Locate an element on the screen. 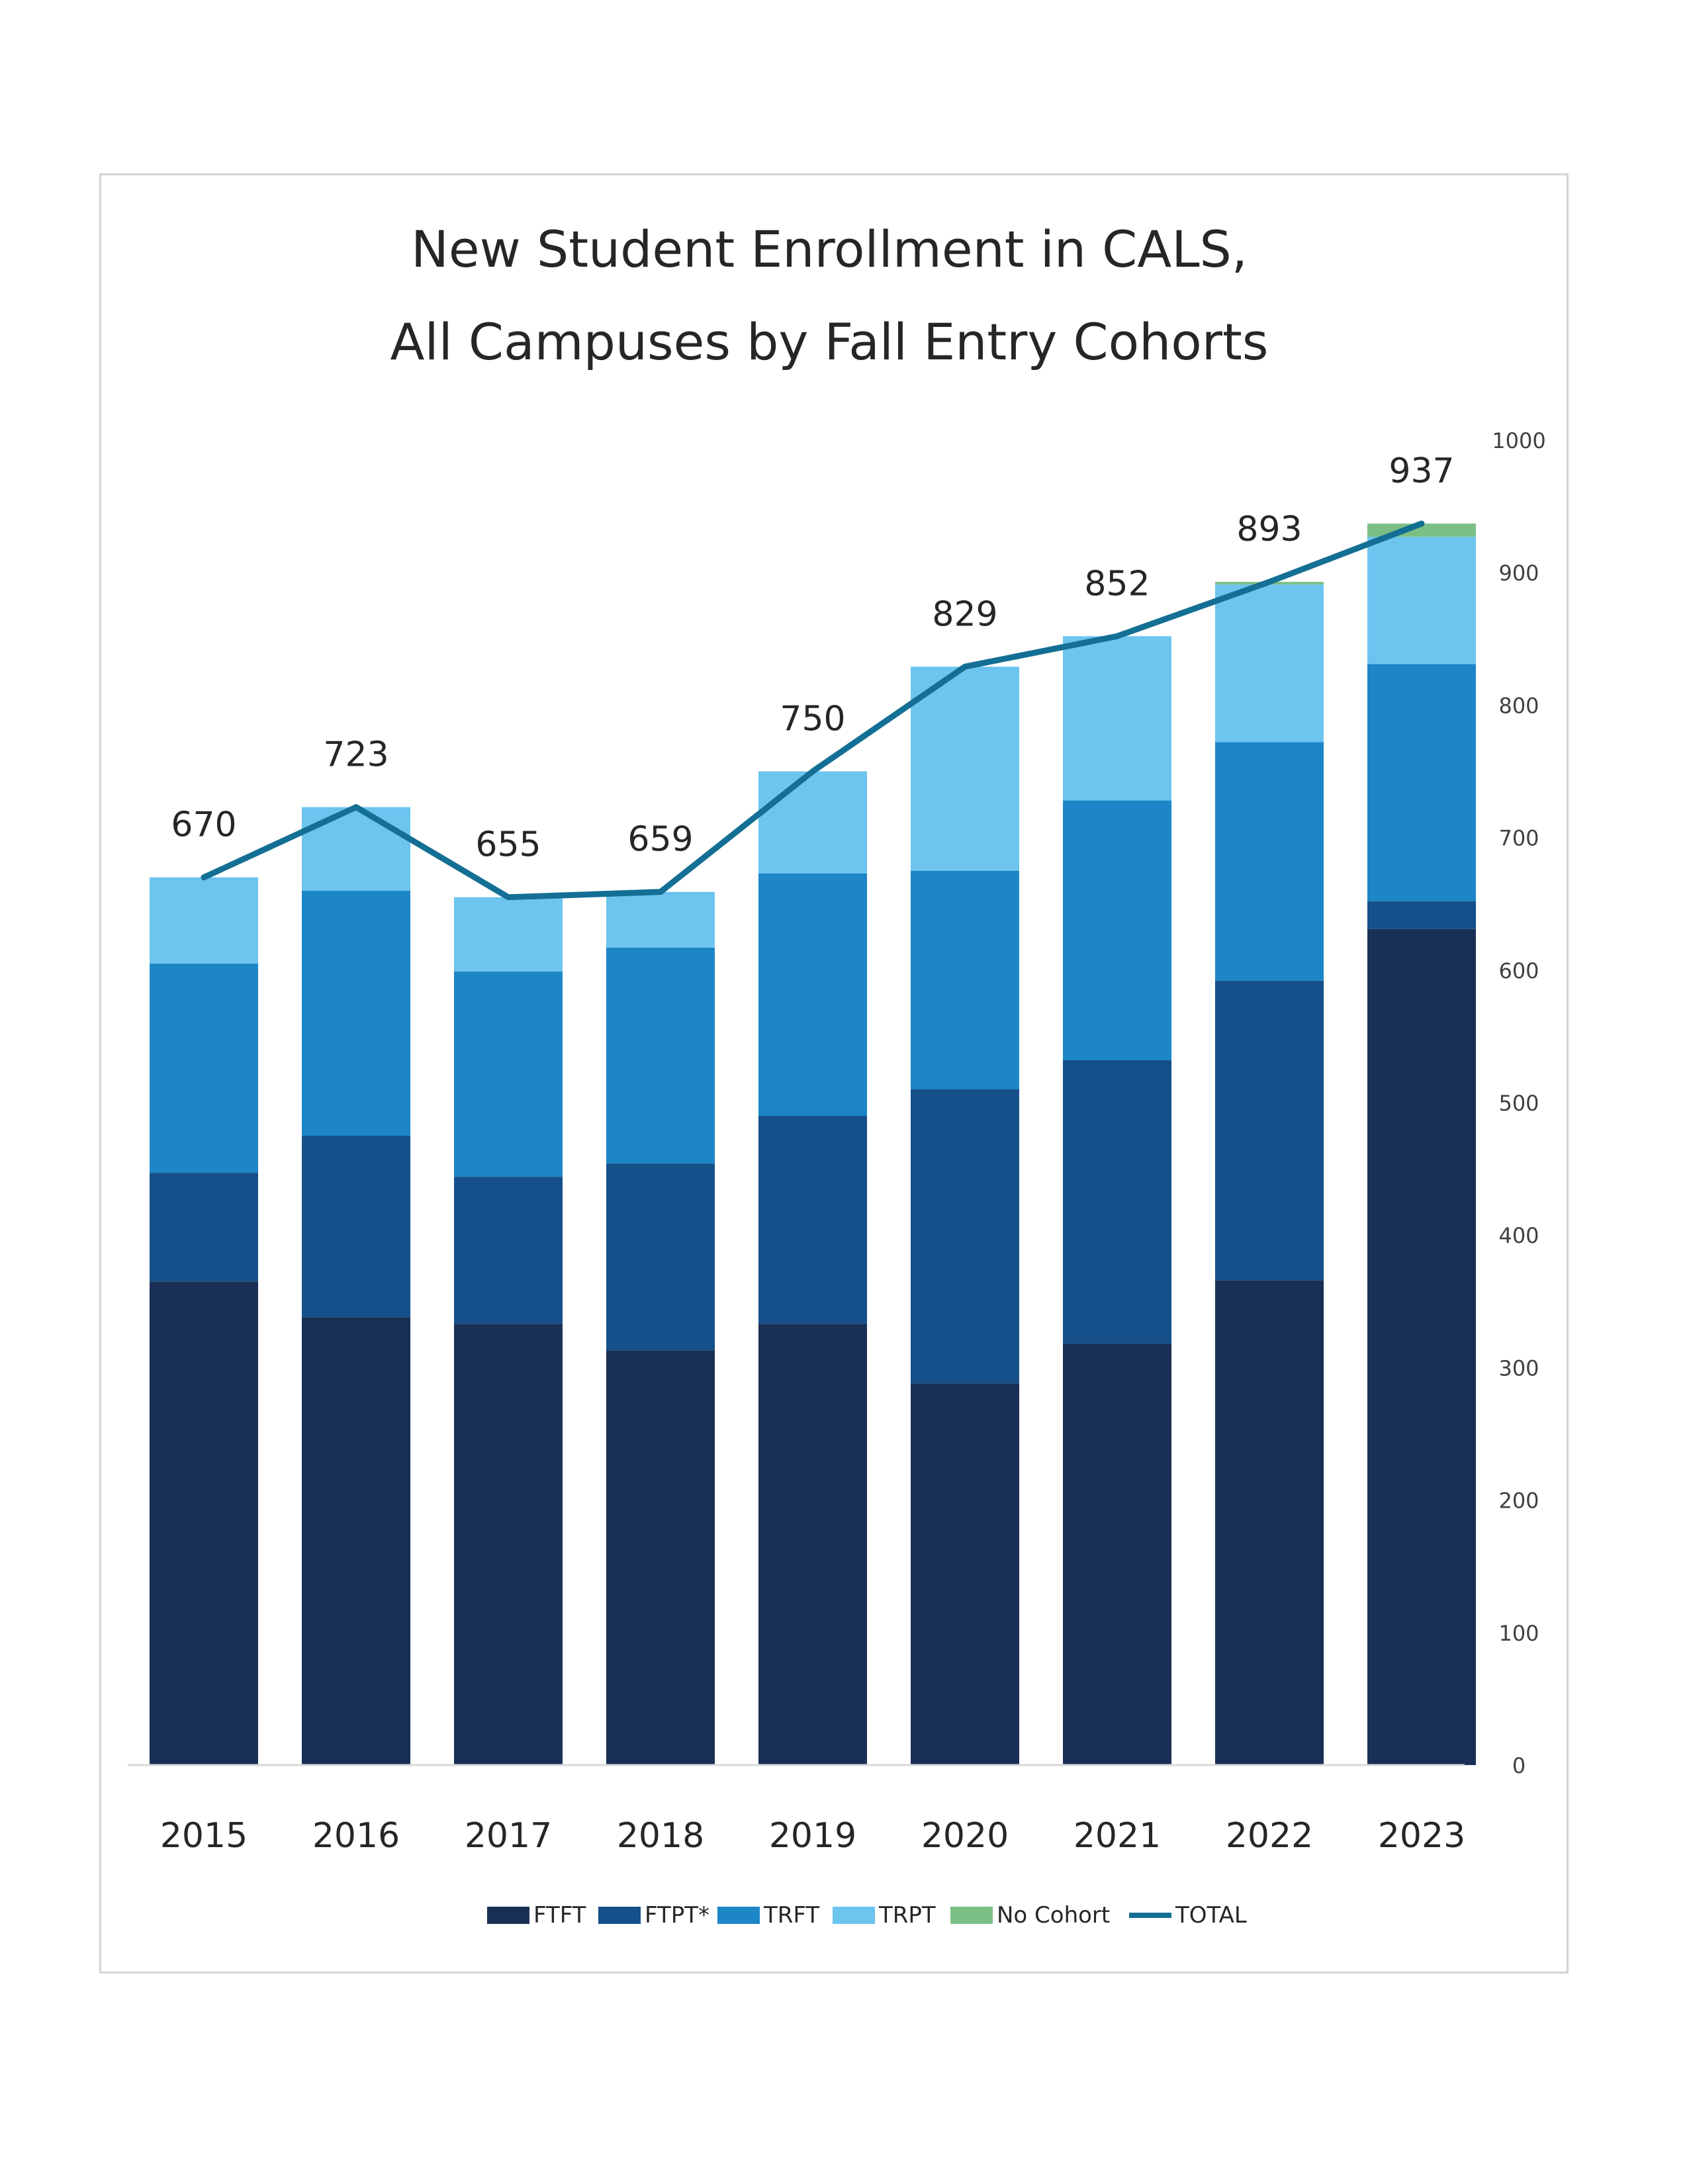 Image resolution: width=1689 pixels, height=2184 pixels. data-label-2015: 670 is located at coordinates (203, 825).